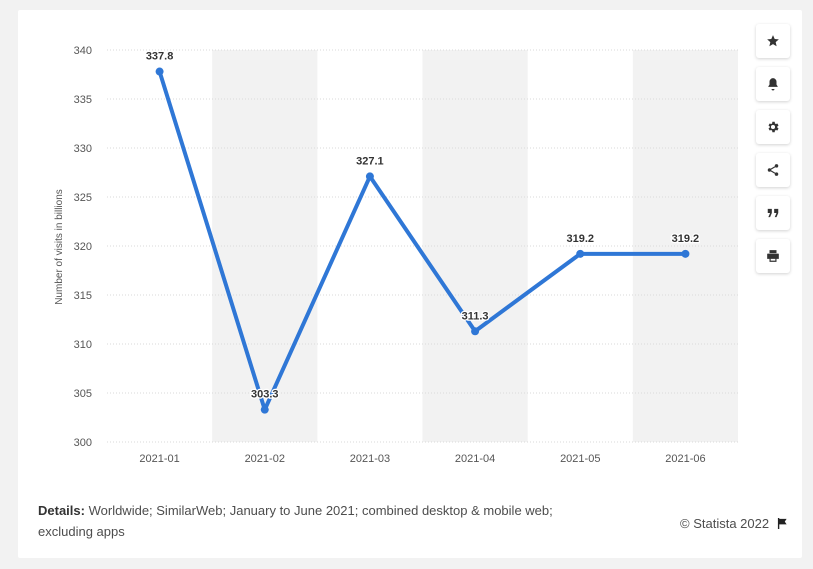  What do you see at coordinates (83, 296) in the screenshot?
I see `y-tick-label: 315` at bounding box center [83, 296].